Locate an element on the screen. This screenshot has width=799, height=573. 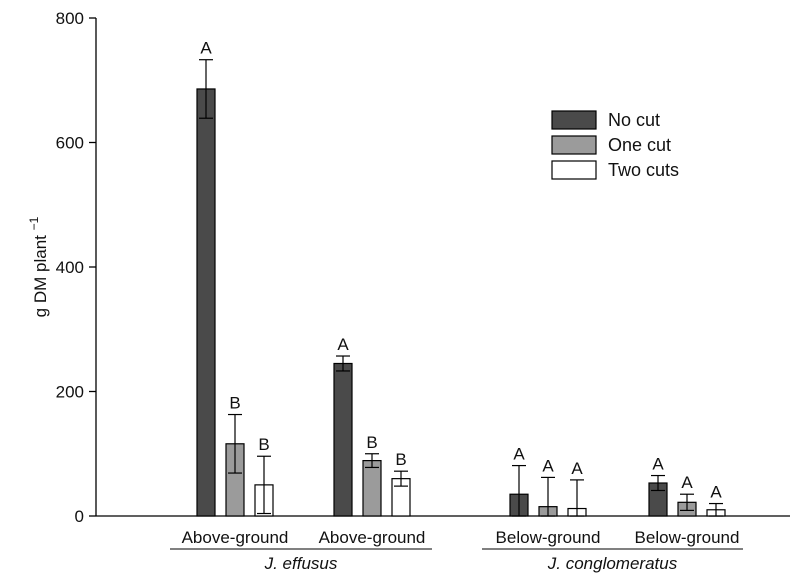
y-axis-label: g DM plant −1 is located at coordinates (38, 266).